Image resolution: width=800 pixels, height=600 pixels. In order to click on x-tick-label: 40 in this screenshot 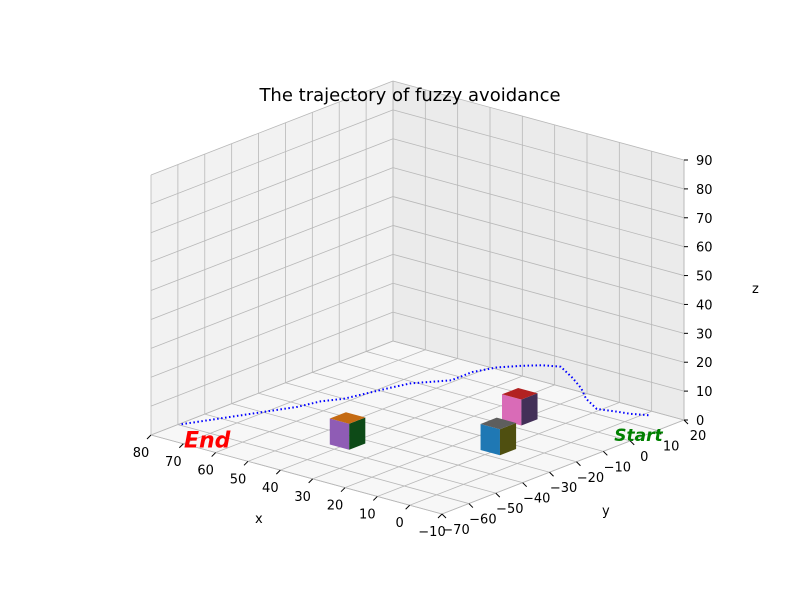, I will do `click(270, 488)`.